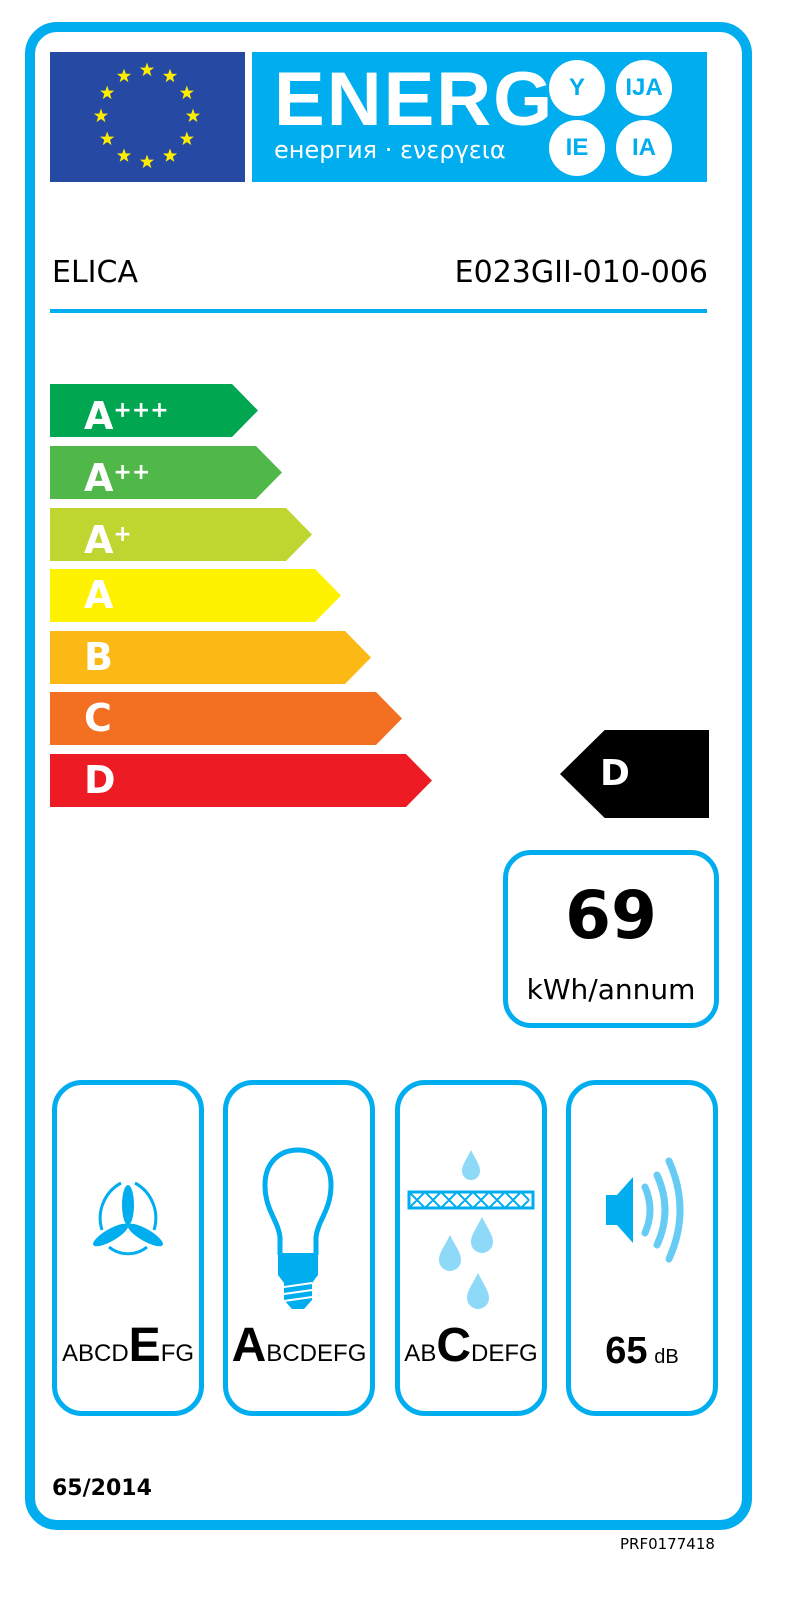 This screenshot has width=800, height=1620. I want to click on lighting-efficiency-scale: ABCDEFG, so click(299, 1345).